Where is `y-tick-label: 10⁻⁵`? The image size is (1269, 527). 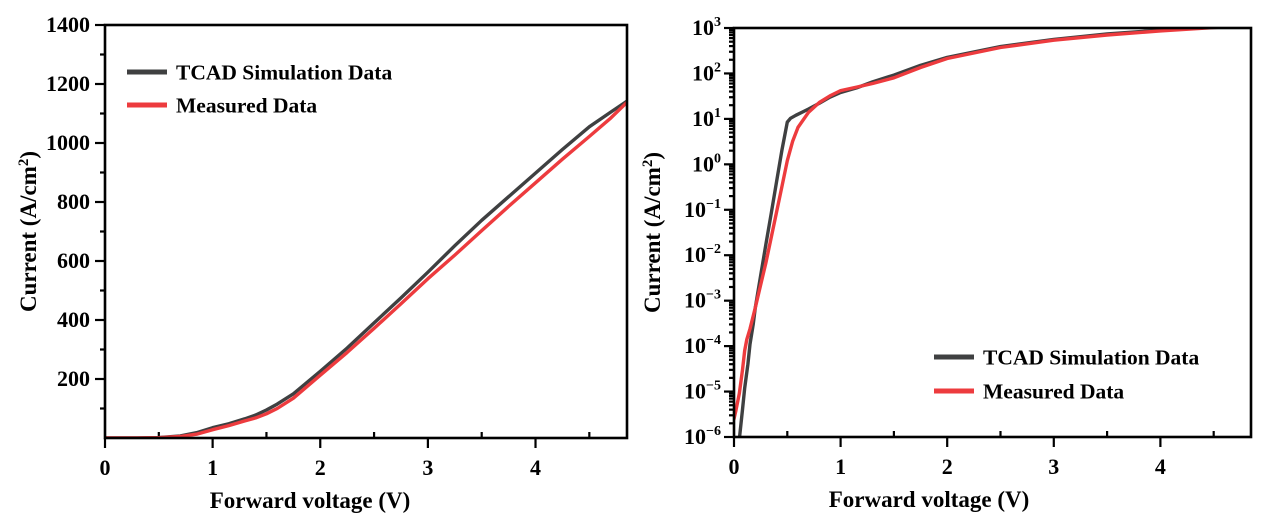
y-tick-label: 10⁻⁵ is located at coordinates (702, 391).